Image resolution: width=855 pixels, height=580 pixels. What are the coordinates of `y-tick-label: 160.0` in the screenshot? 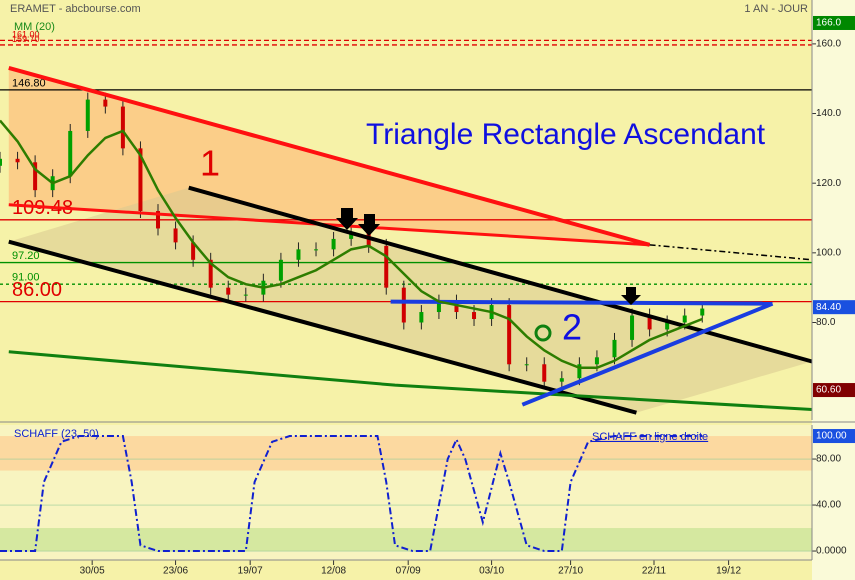 It's located at (828, 44).